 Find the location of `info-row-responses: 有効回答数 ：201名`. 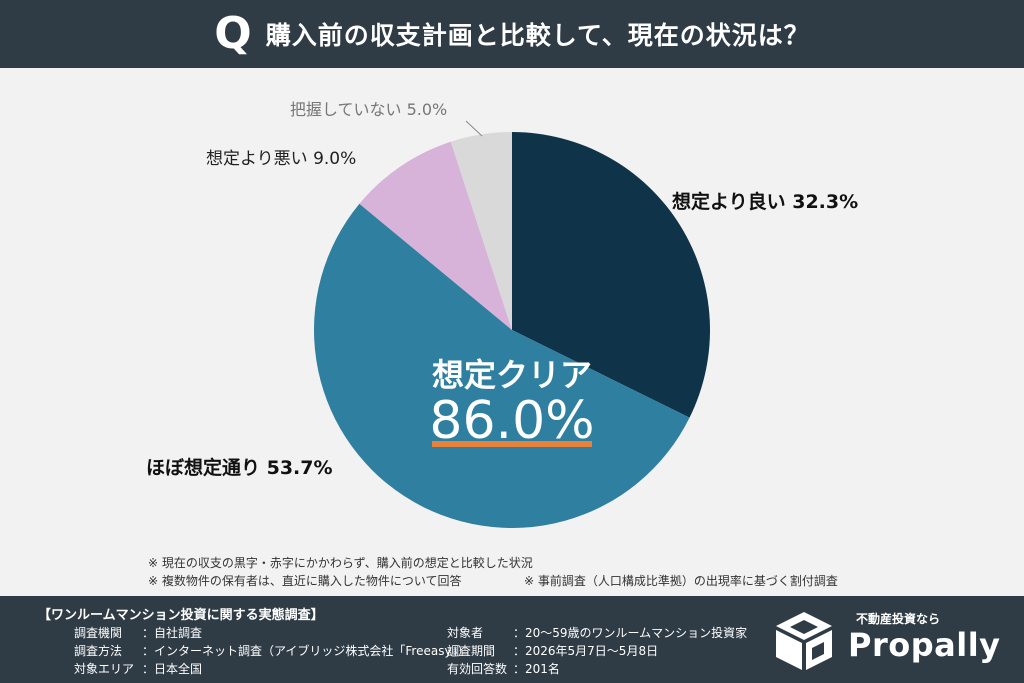

info-row-responses: 有効回答数 ：201名 is located at coordinates (503, 668).